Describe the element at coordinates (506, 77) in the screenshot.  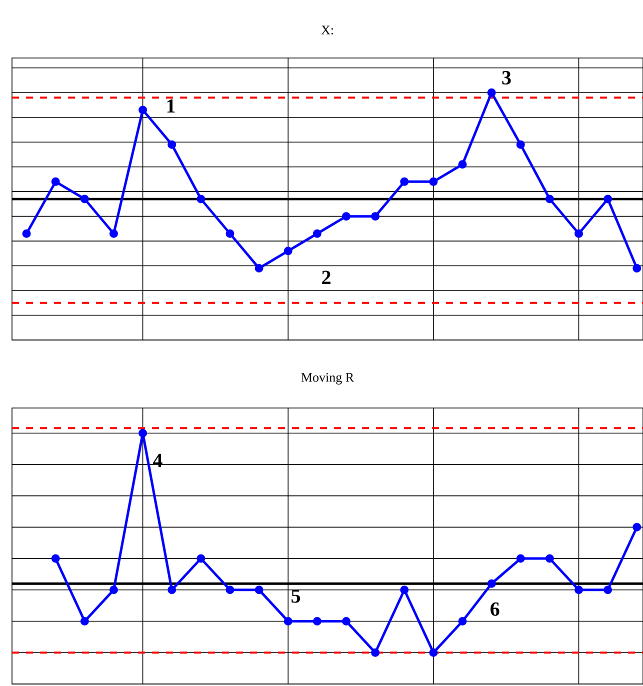
I see `text: 3` at that location.